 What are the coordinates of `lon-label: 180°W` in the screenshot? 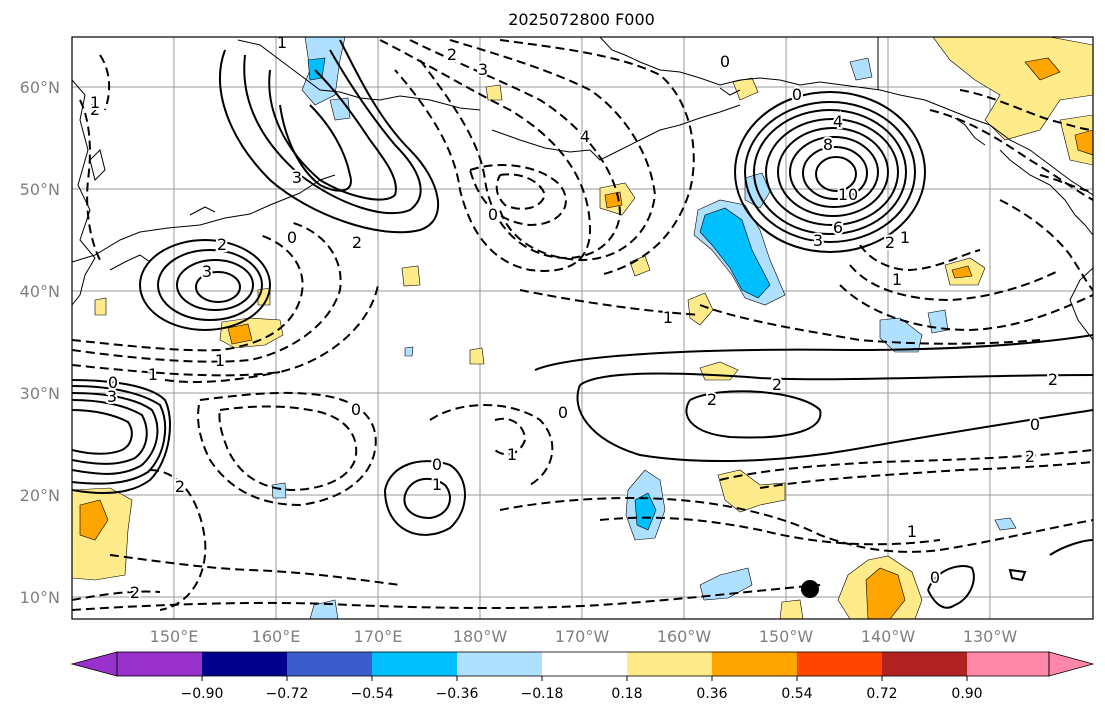 It's located at (480, 636).